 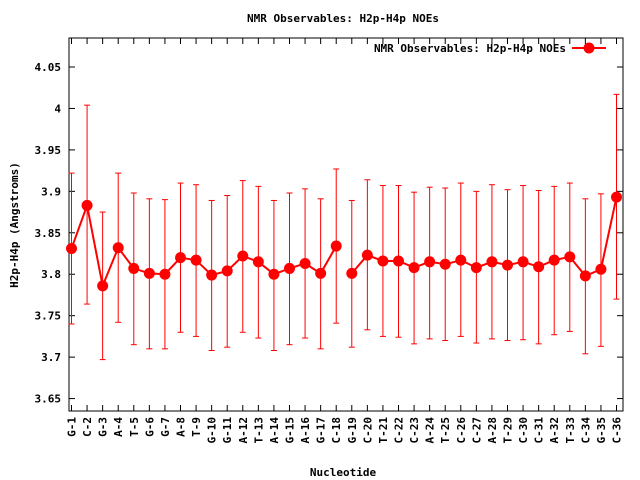 I want to click on x-tick-label: C-27, so click(x=476, y=430).